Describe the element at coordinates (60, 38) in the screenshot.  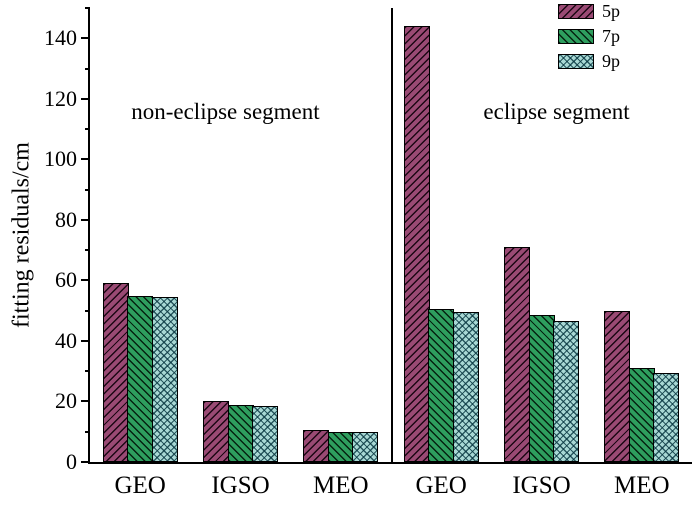
I see `y-axis-tick-label: 140` at that location.